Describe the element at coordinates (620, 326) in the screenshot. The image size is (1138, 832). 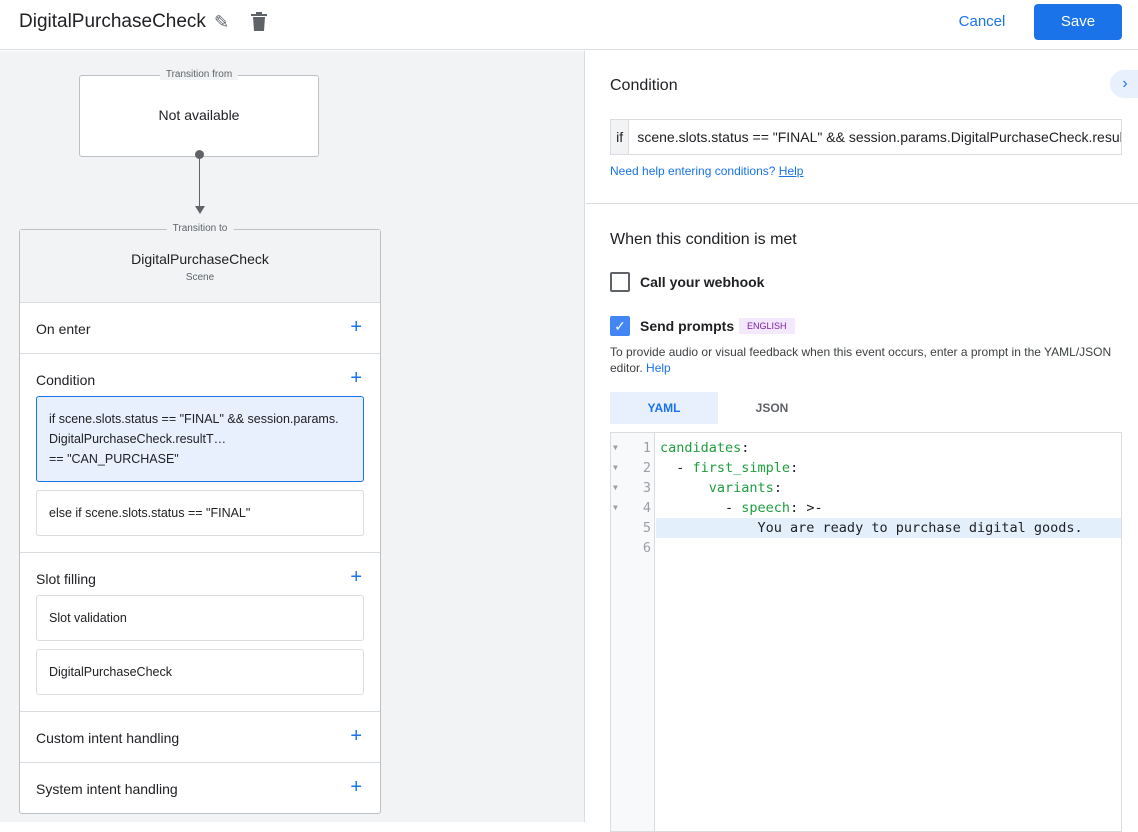
I see `prompts-checkbox: ✓` at that location.